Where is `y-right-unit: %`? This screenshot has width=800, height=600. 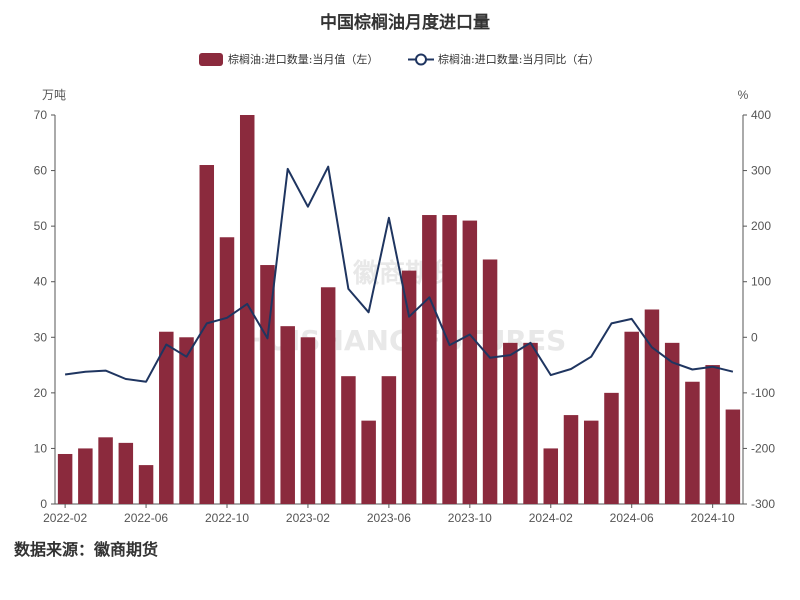
y-right-unit: % is located at coordinates (743, 95).